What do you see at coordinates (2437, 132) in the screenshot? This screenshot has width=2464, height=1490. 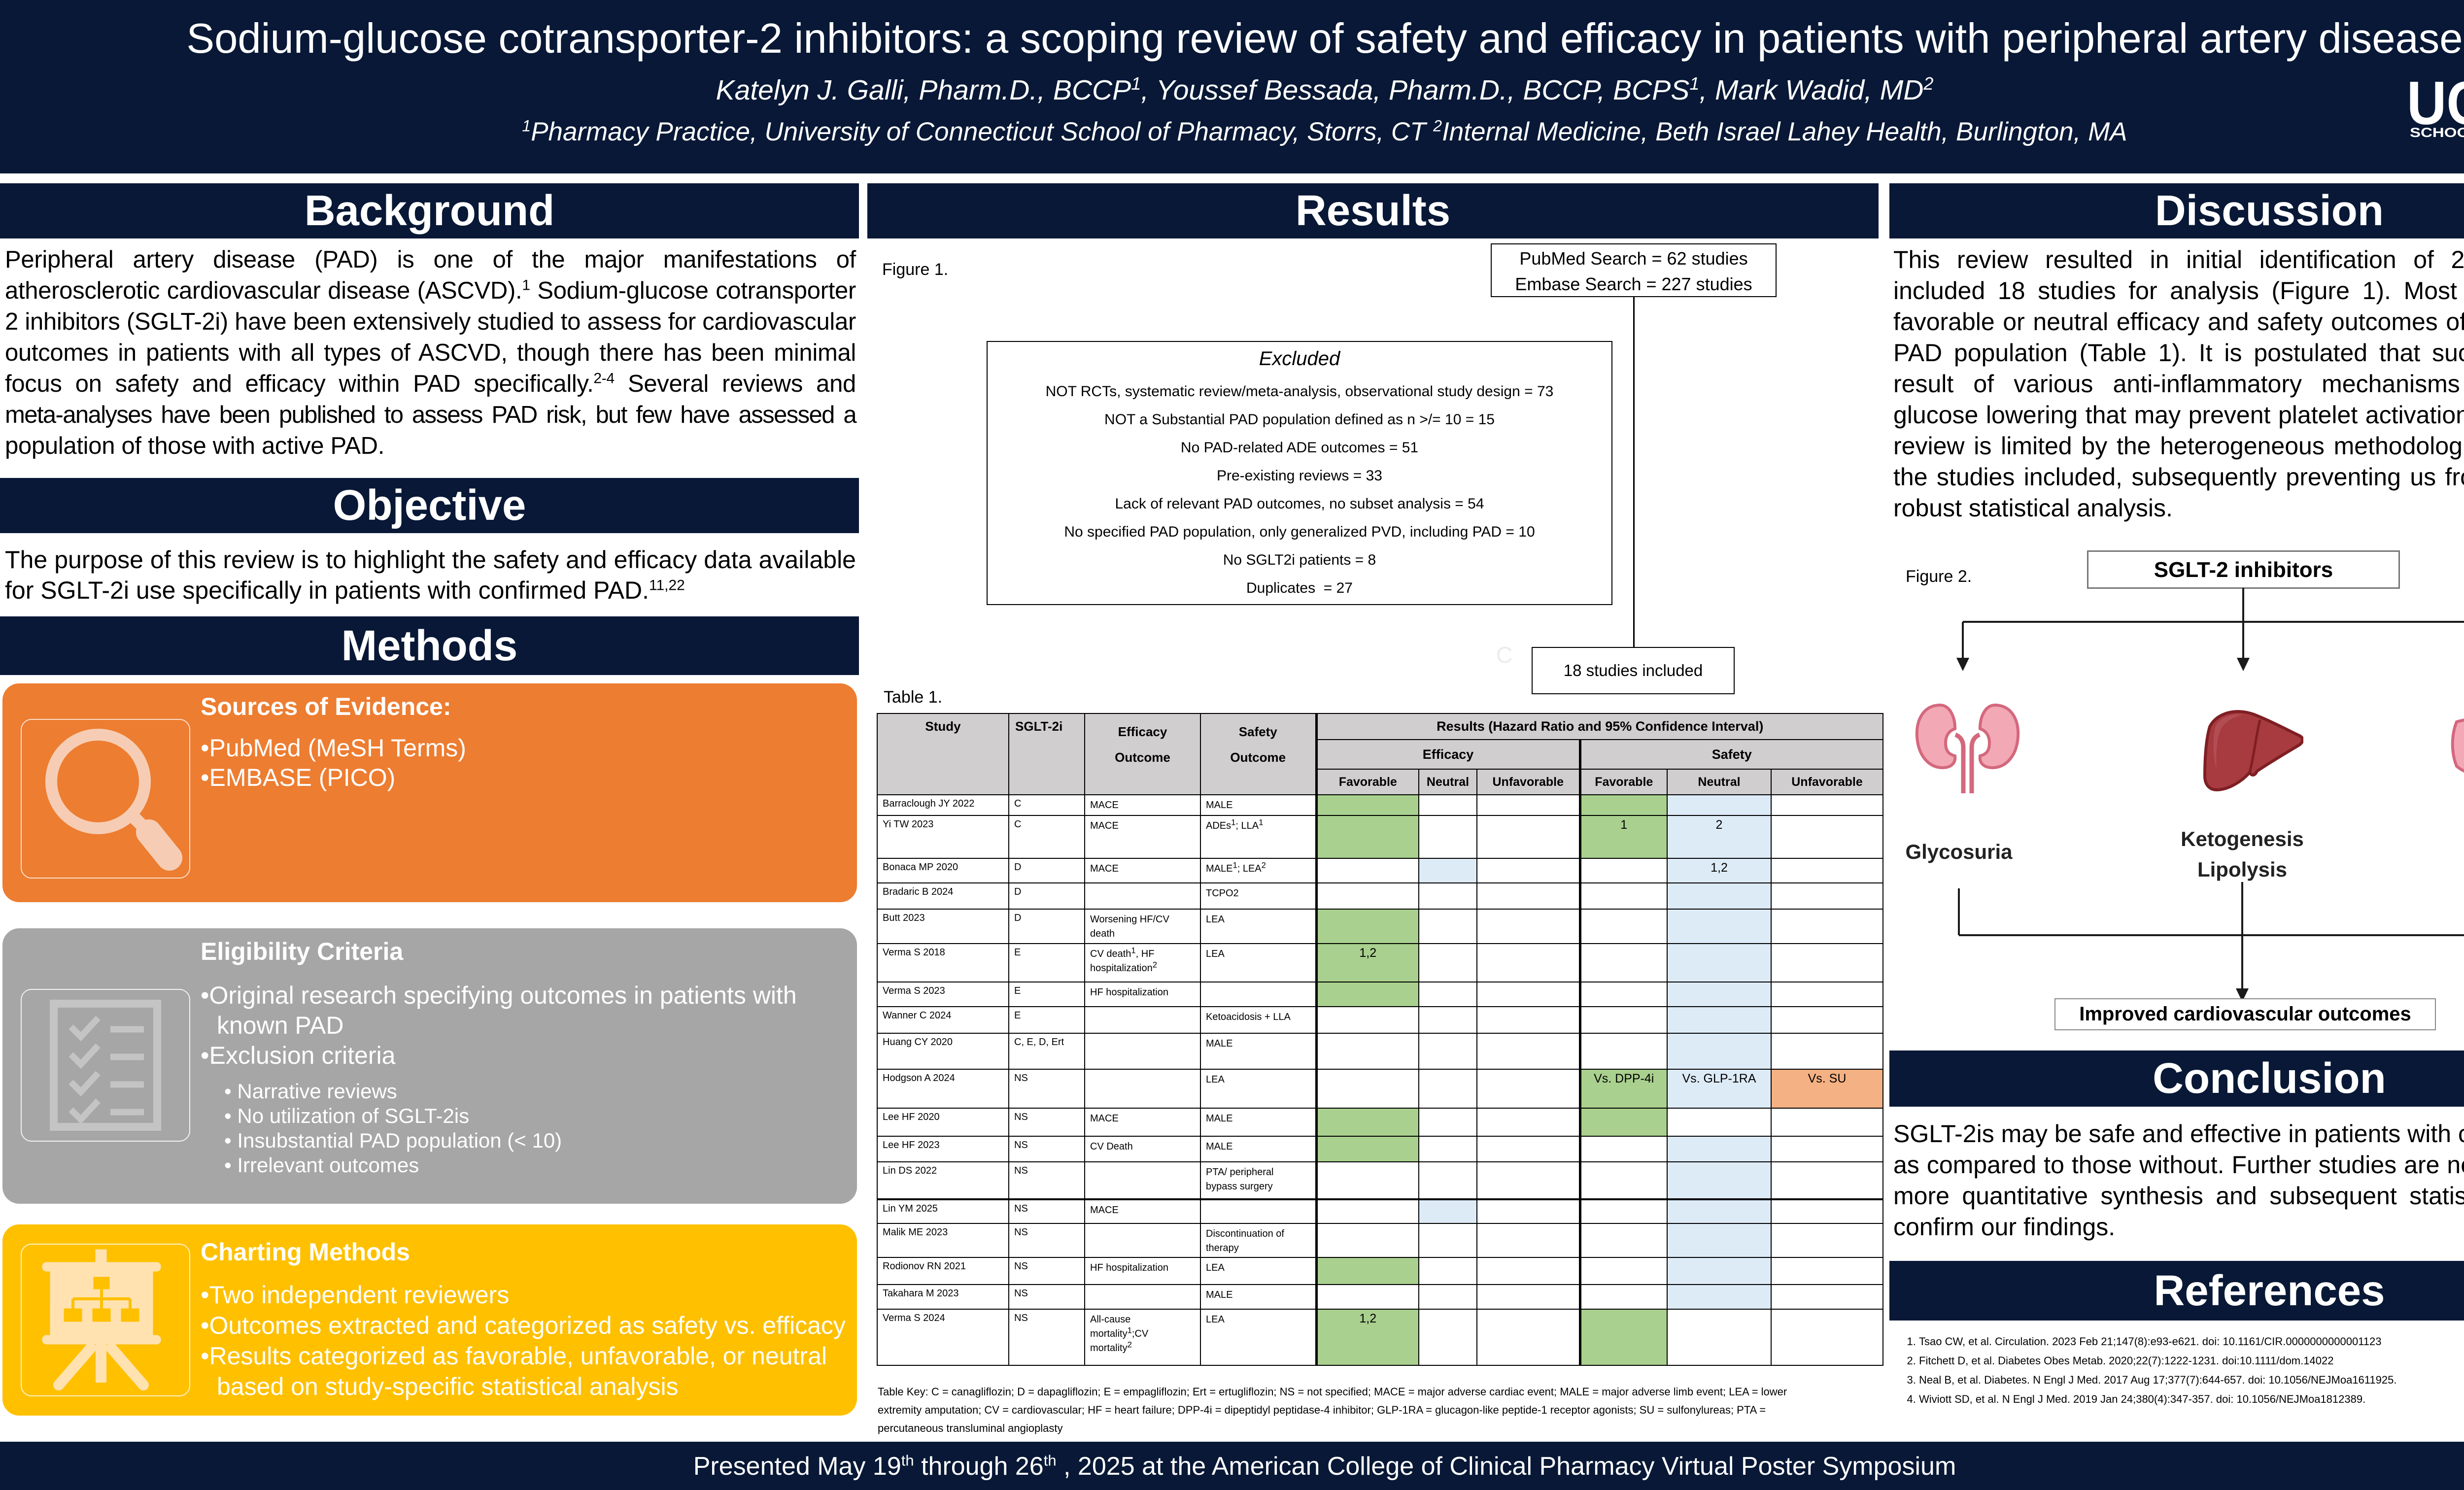 I see `svg-text: SCHOOL OF PHARMACY` at bounding box center [2437, 132].